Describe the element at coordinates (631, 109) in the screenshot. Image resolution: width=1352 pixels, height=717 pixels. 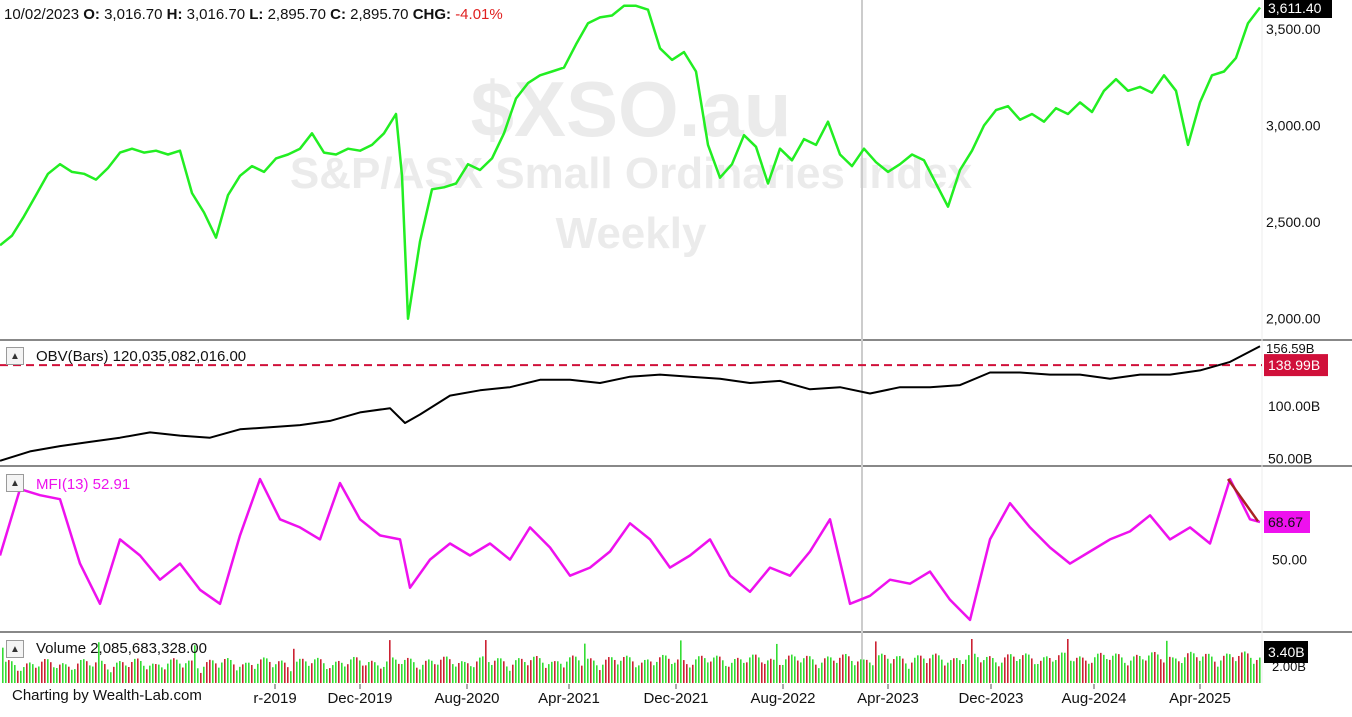
I see `watermark-symbol: $XSO.au` at that location.